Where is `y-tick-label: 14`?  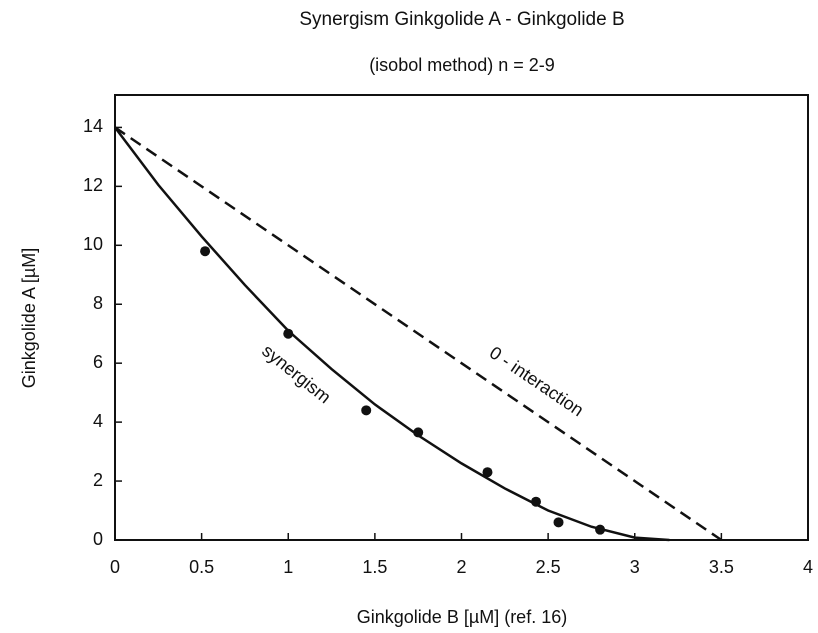
y-tick-label: 14 is located at coordinates (93, 126).